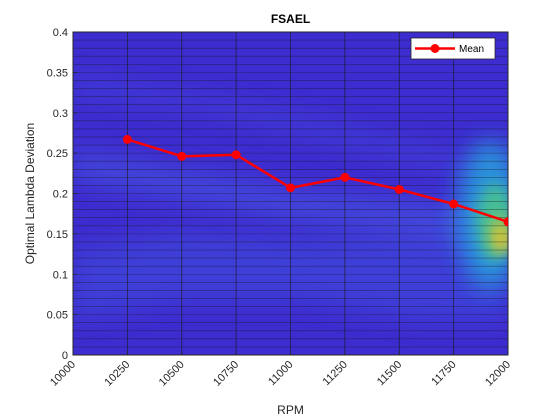 The height and width of the screenshot is (420, 560). I want to click on y-axis-ticks: 0 0.05 0.1 0.15 0.2 0.25 0.3 0.35 0.4, so click(62, 194).